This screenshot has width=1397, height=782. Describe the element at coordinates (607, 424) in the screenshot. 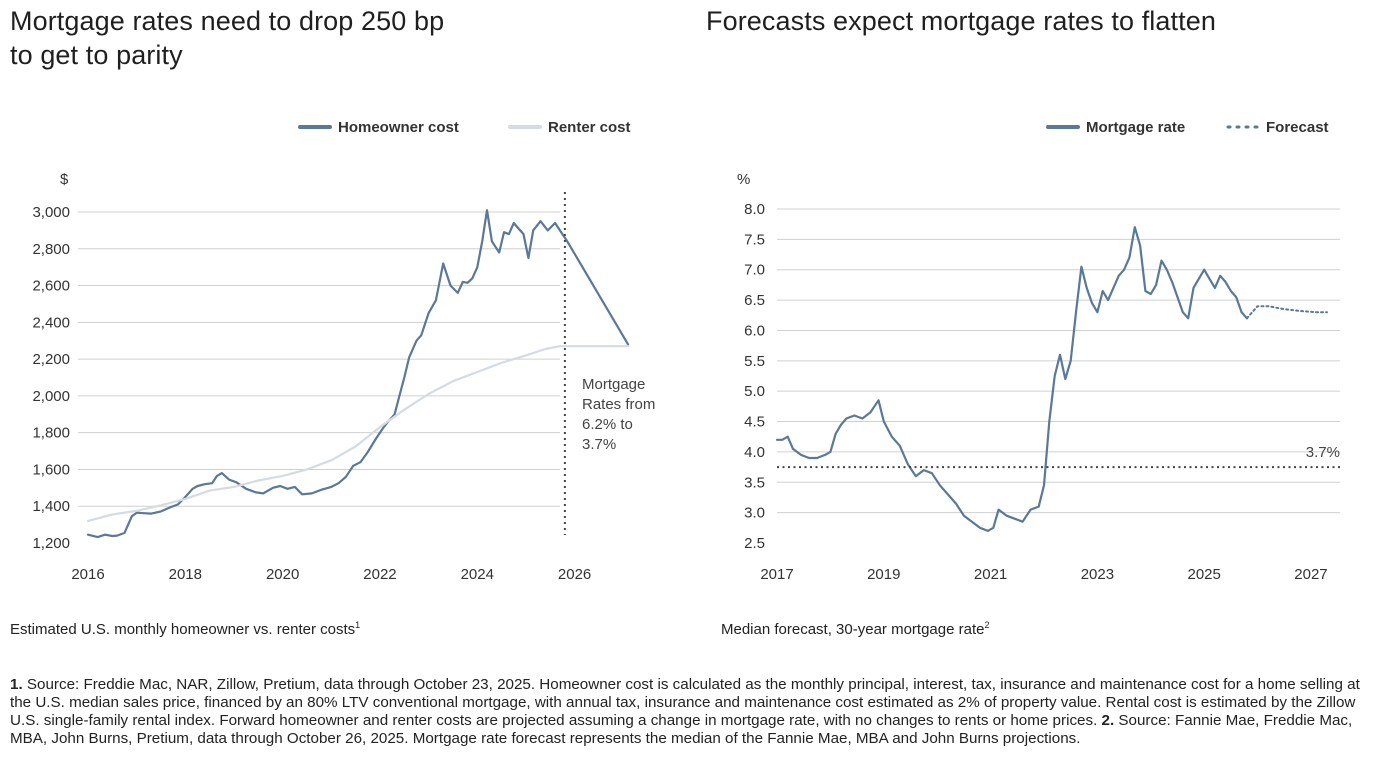

I see `left-annotation-line: 6.2% to` at that location.